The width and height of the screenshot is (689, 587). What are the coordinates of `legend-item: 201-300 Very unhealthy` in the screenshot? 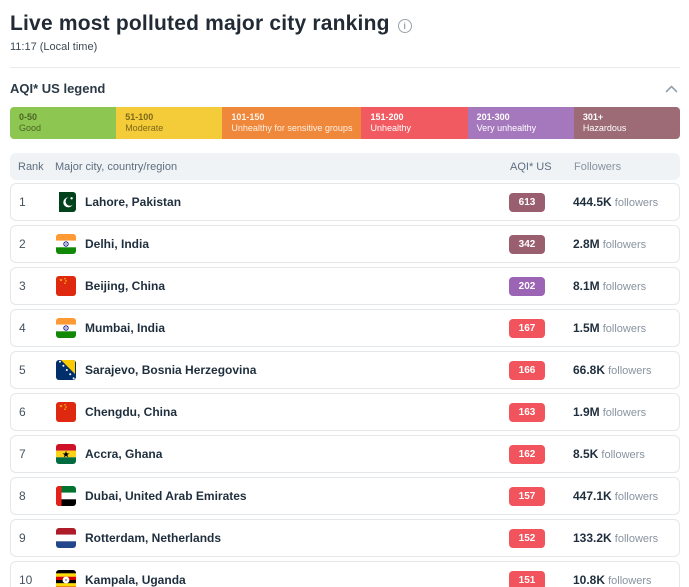 It's located at (520, 123).